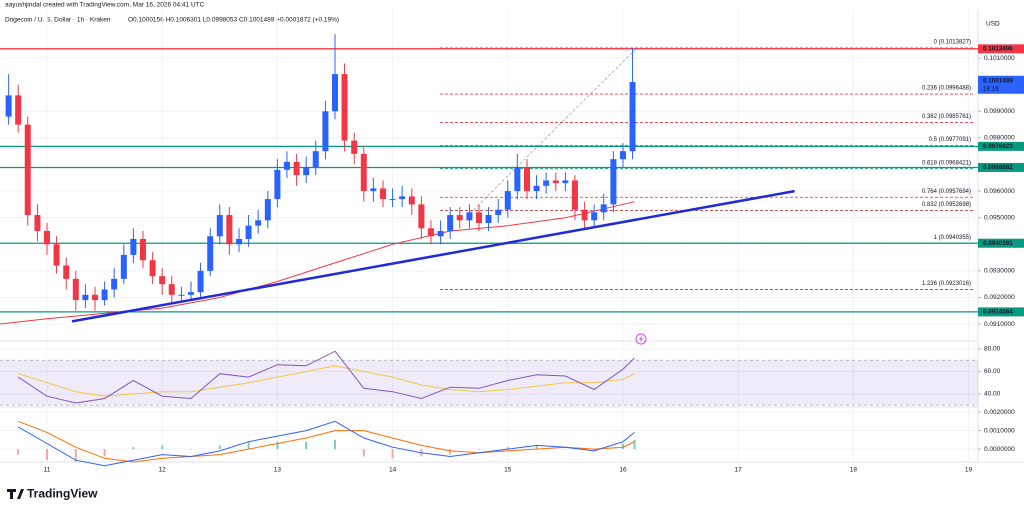  What do you see at coordinates (998, 146) in the screenshot?
I see `level-label: 0.0976823` at bounding box center [998, 146].